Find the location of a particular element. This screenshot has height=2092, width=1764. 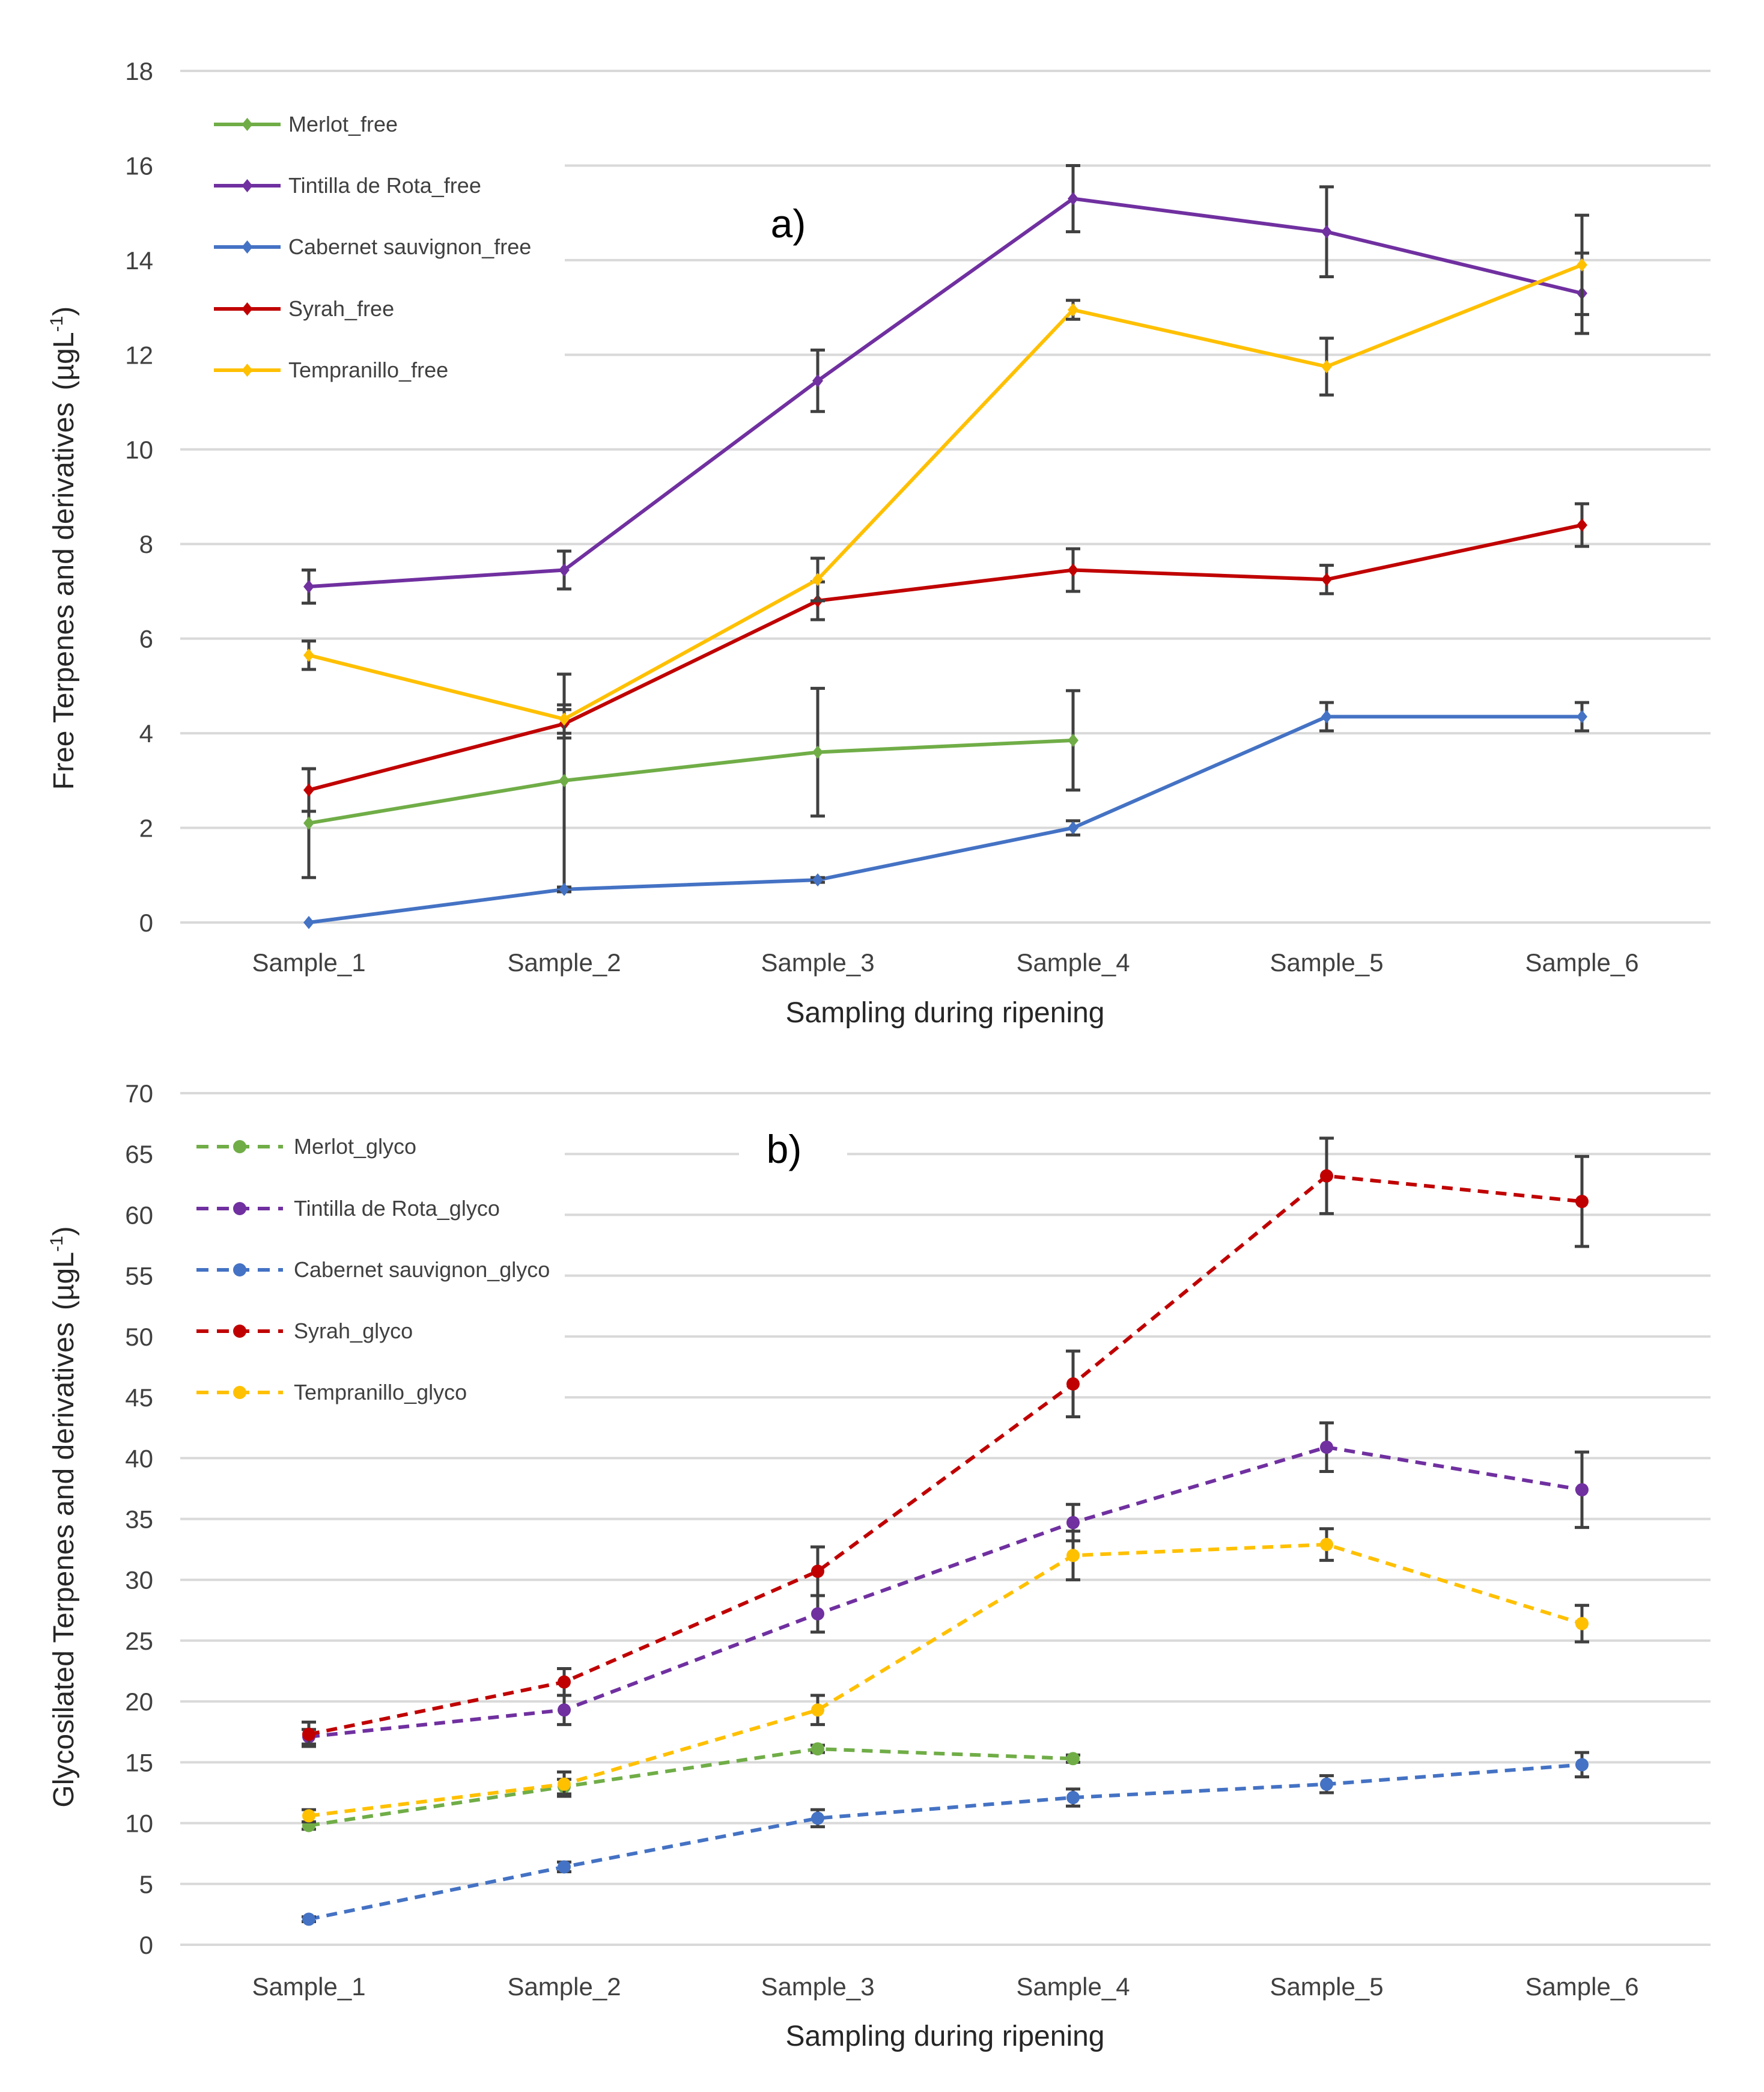

y-tick-label: 2 is located at coordinates (146, 829).